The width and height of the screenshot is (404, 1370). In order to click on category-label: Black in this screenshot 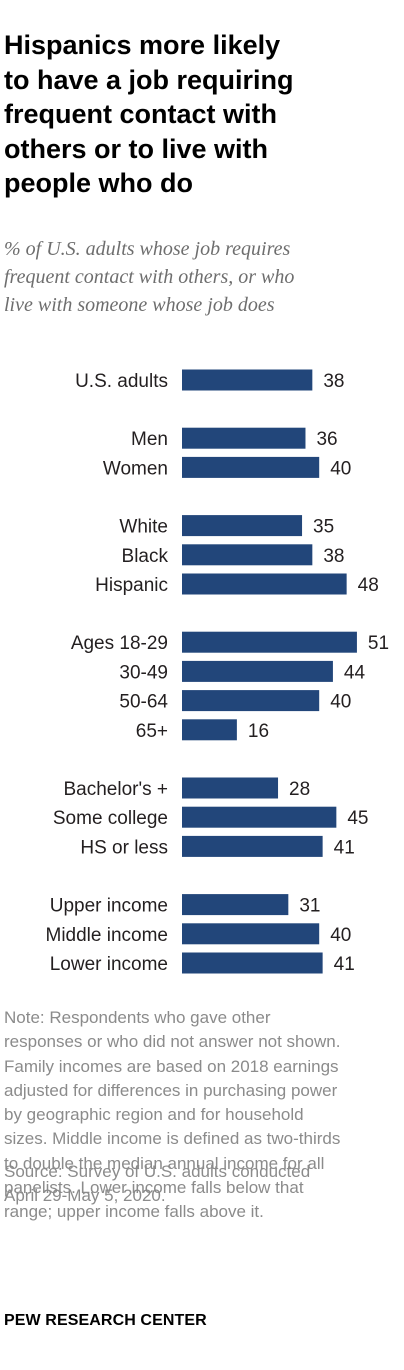, I will do `click(145, 556)`.